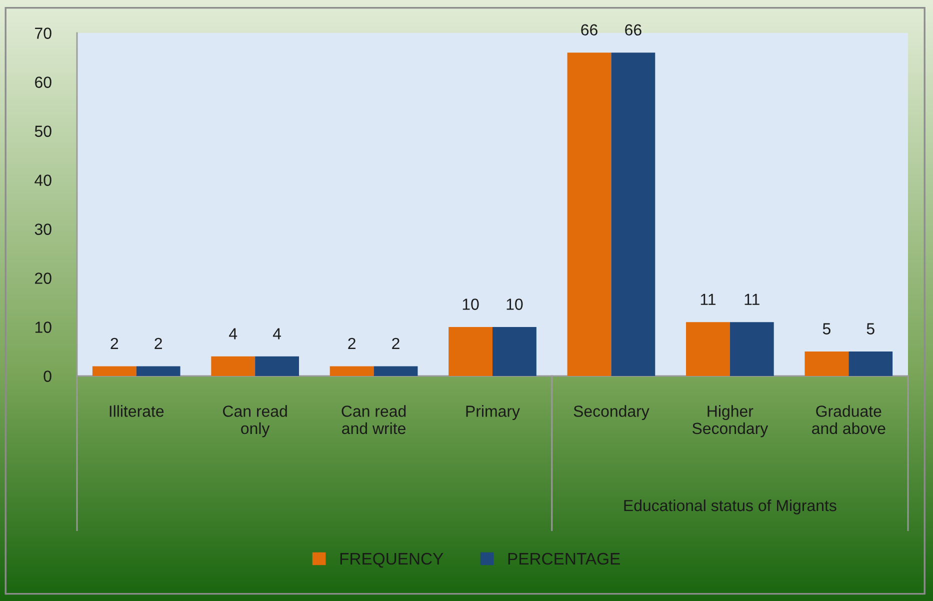  What do you see at coordinates (43, 33) in the screenshot?
I see `y-tick-label: 70` at bounding box center [43, 33].